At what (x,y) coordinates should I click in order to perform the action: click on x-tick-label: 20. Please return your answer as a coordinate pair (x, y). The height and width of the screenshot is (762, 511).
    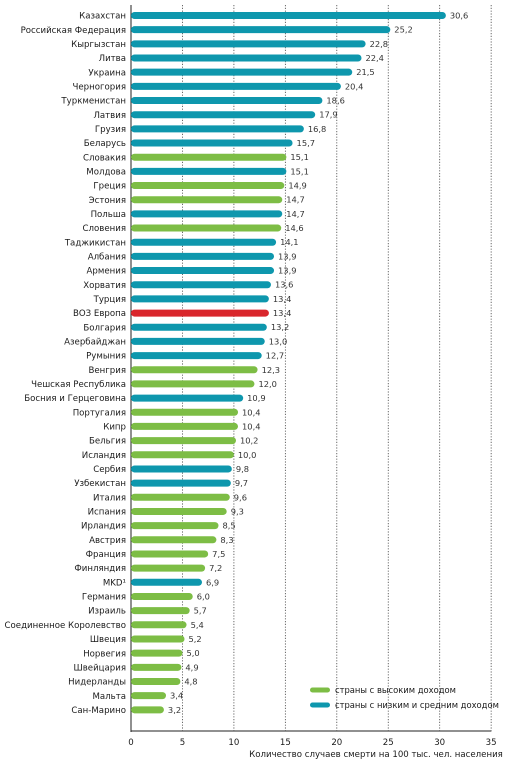
    Looking at the image, I should click on (336, 743).